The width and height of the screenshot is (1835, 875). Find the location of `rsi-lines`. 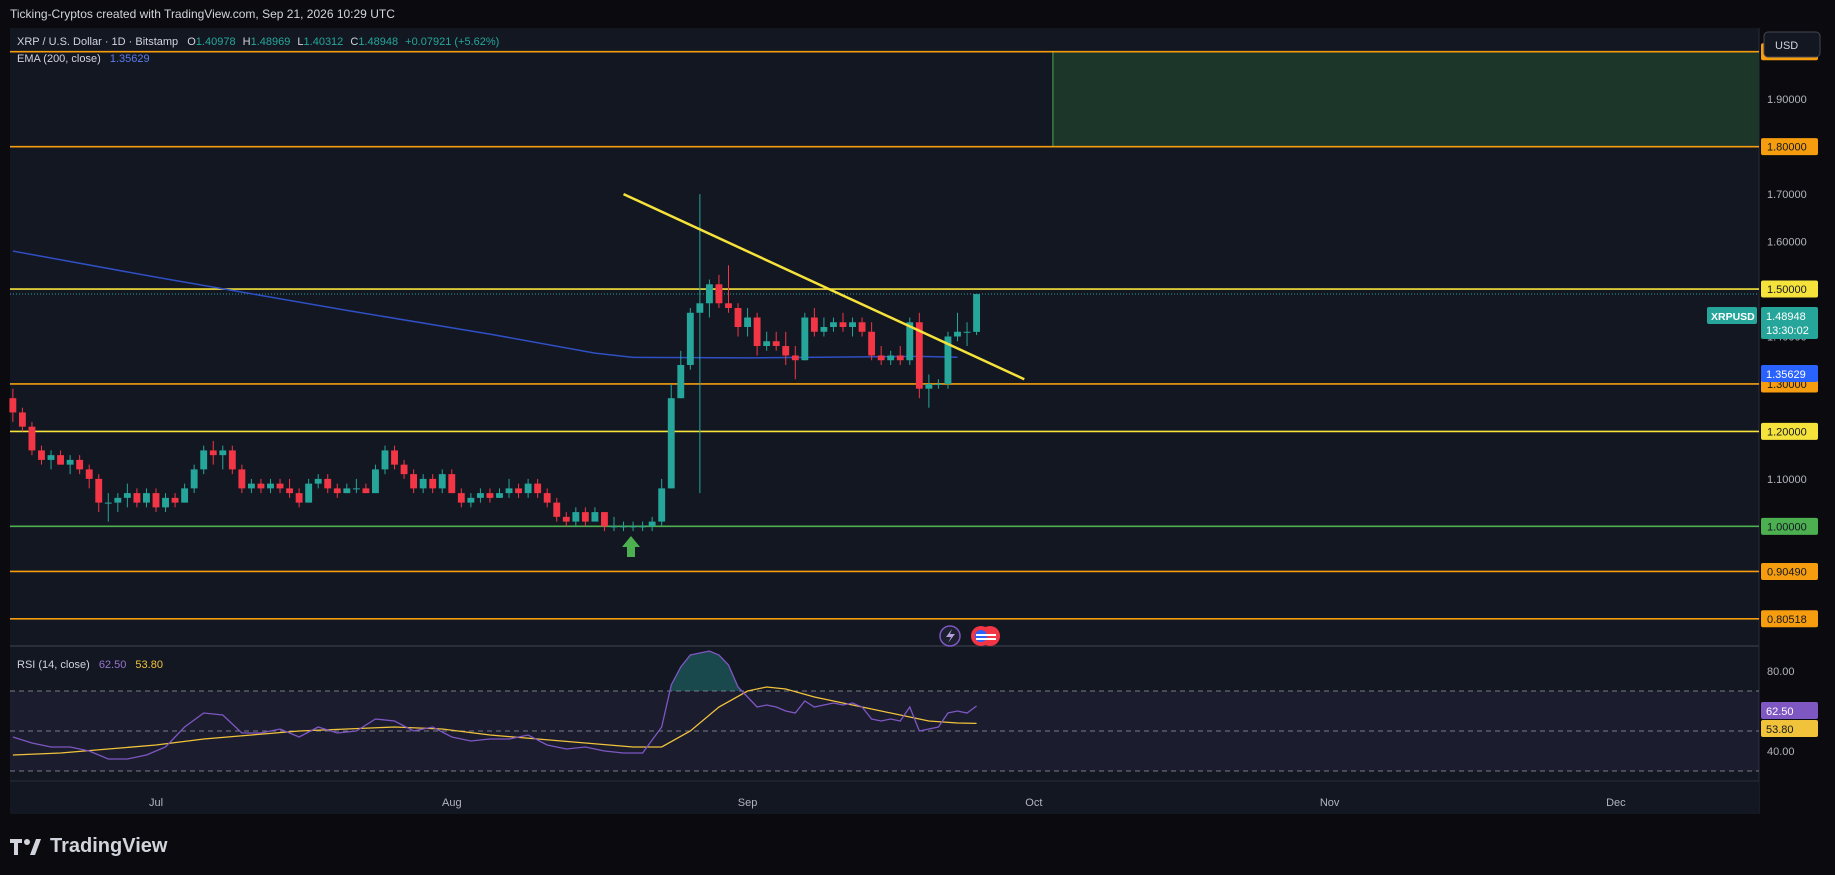

rsi-lines is located at coordinates (494, 705).